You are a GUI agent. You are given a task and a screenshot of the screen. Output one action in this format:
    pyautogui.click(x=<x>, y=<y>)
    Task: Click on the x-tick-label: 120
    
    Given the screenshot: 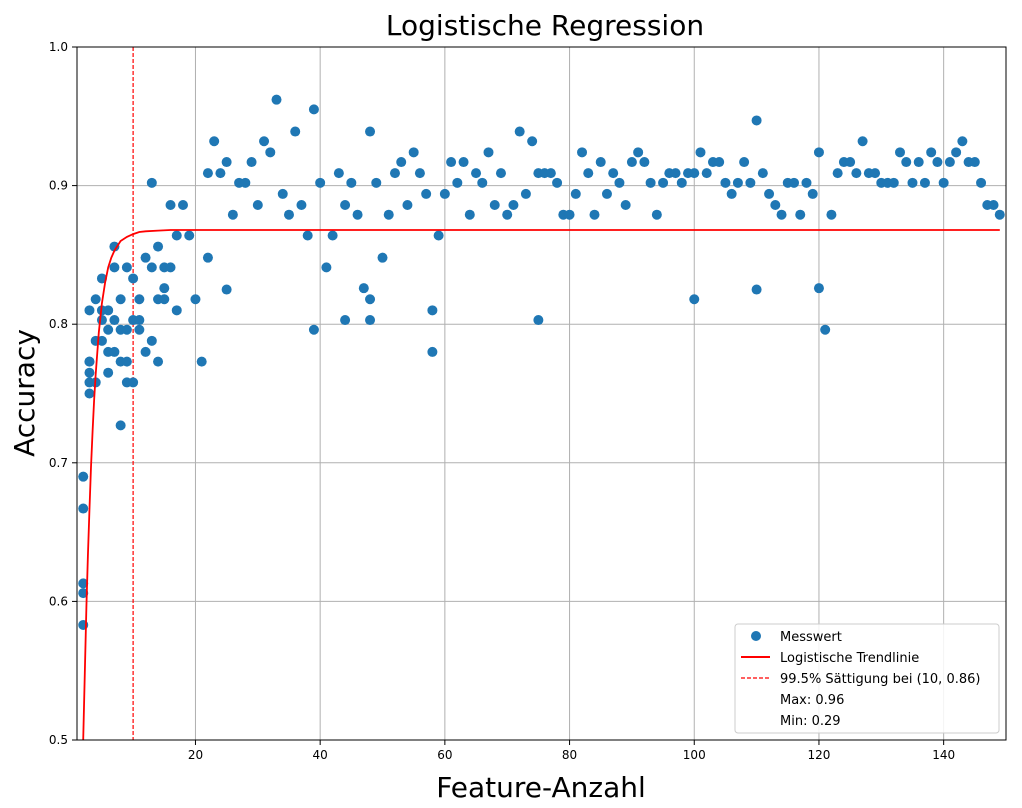 What is the action you would take?
    pyautogui.click(x=818, y=755)
    